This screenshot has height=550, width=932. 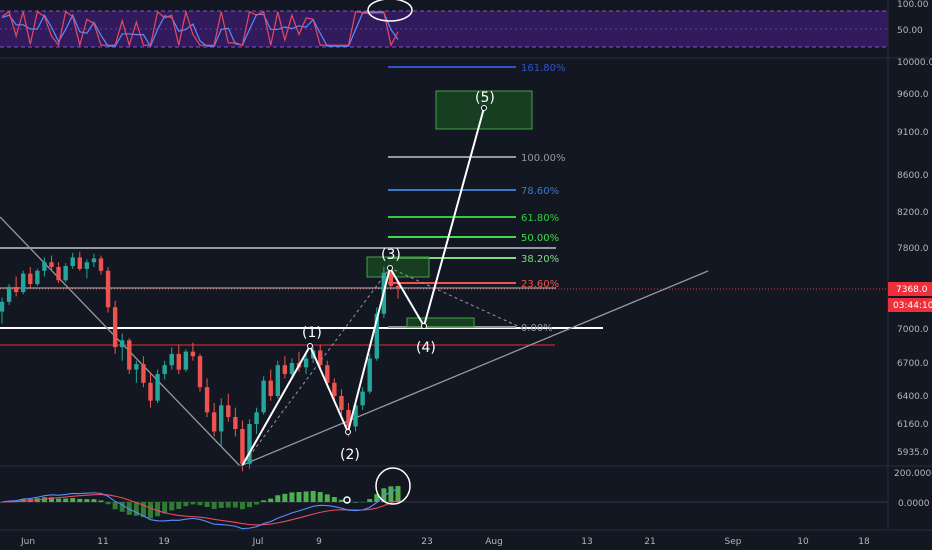 I want to click on wave-label-5: (5), so click(x=485, y=98).